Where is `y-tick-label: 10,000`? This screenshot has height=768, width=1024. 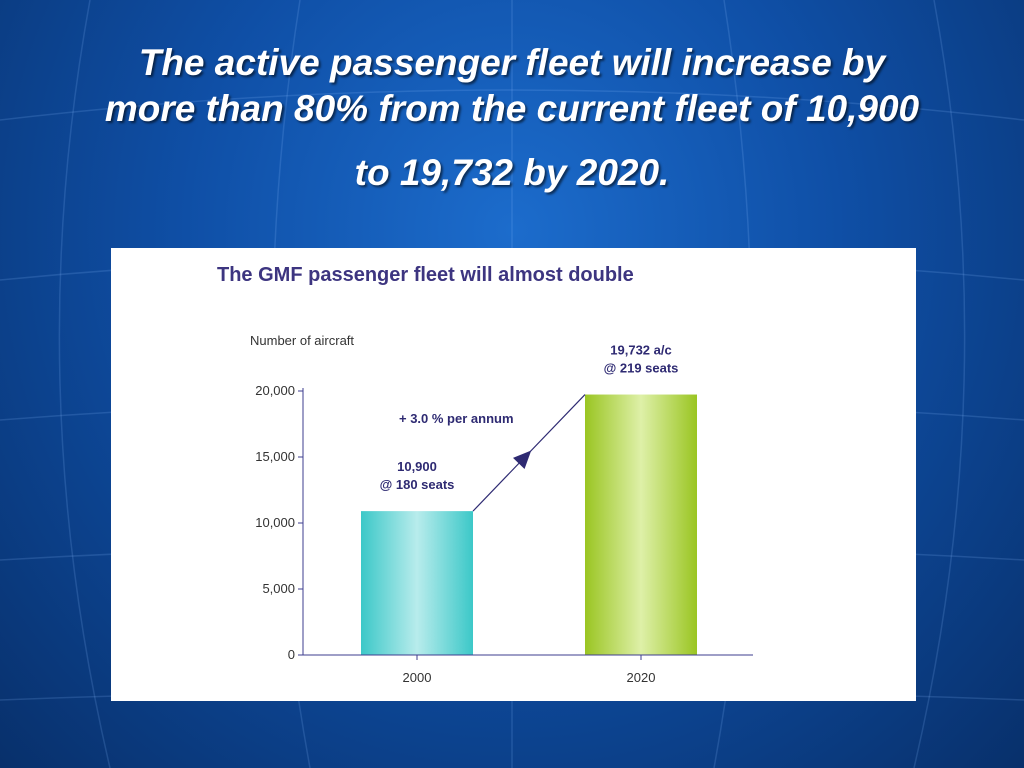 y-tick-label: 10,000 is located at coordinates (275, 522).